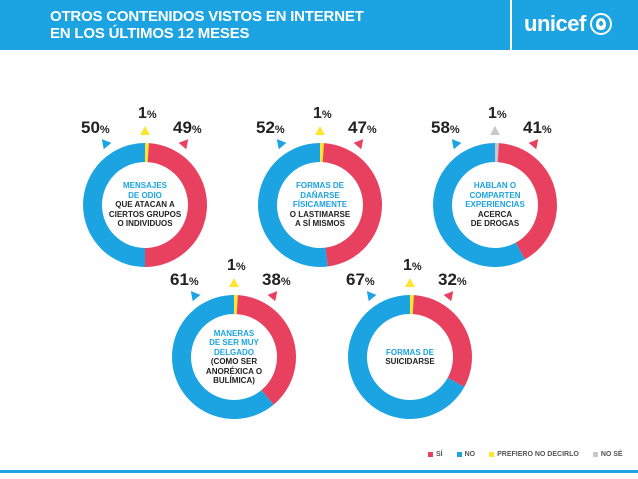  I want to click on unicef-logo: unicef, so click(568, 24).